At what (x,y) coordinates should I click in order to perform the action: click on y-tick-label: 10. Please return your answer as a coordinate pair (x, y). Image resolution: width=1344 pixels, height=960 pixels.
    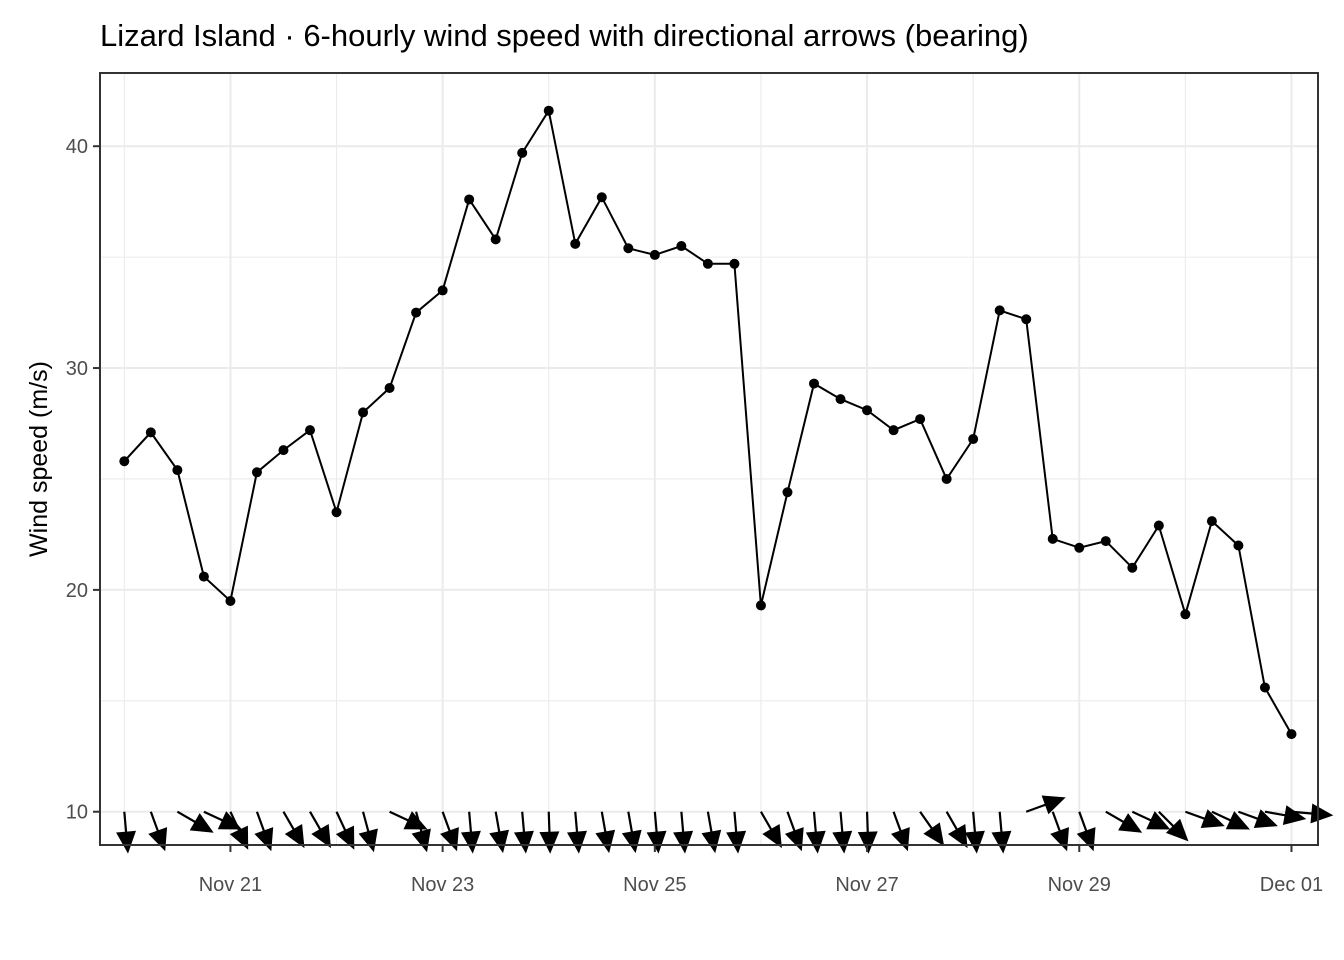
    Looking at the image, I should click on (77, 813).